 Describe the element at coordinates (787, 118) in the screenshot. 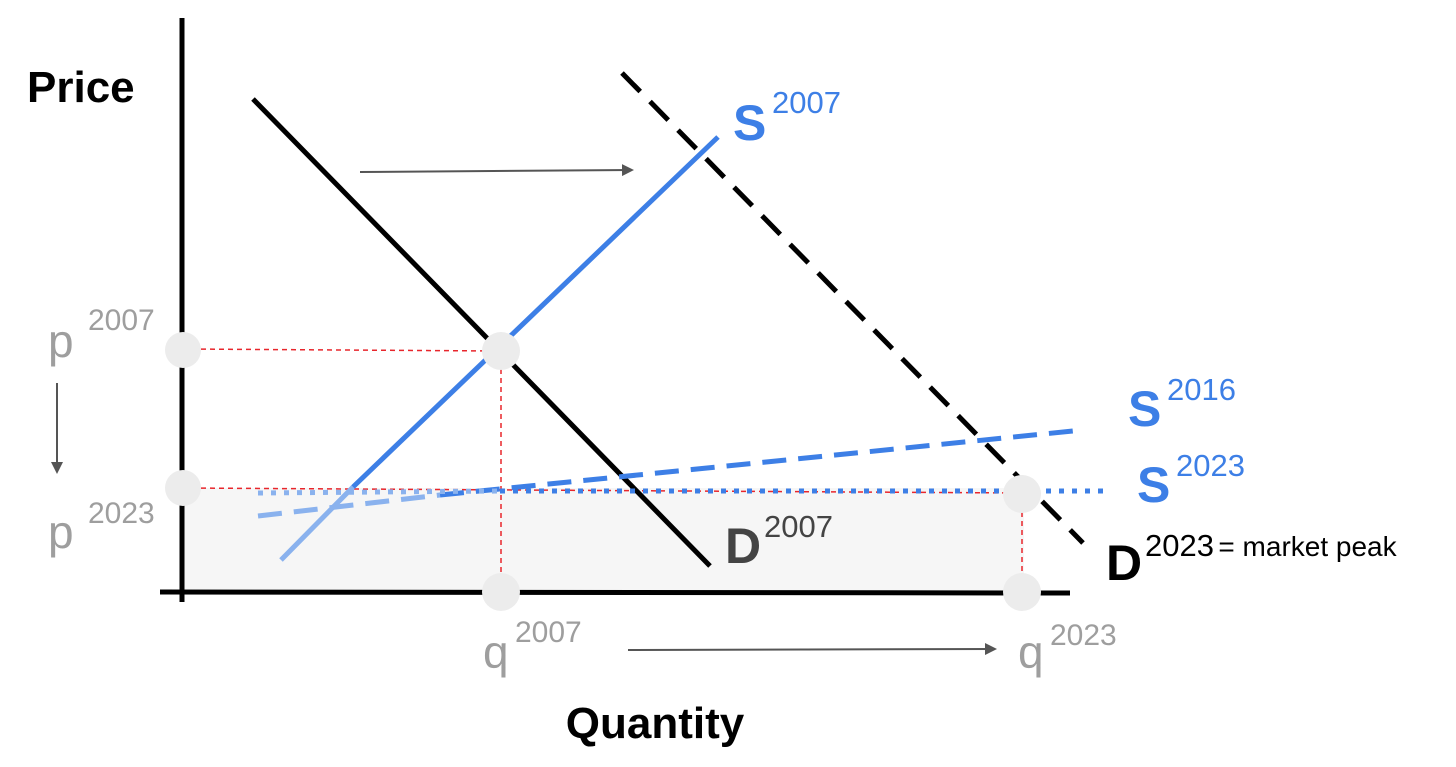

I see `curve-label-s2007: S 2007` at that location.